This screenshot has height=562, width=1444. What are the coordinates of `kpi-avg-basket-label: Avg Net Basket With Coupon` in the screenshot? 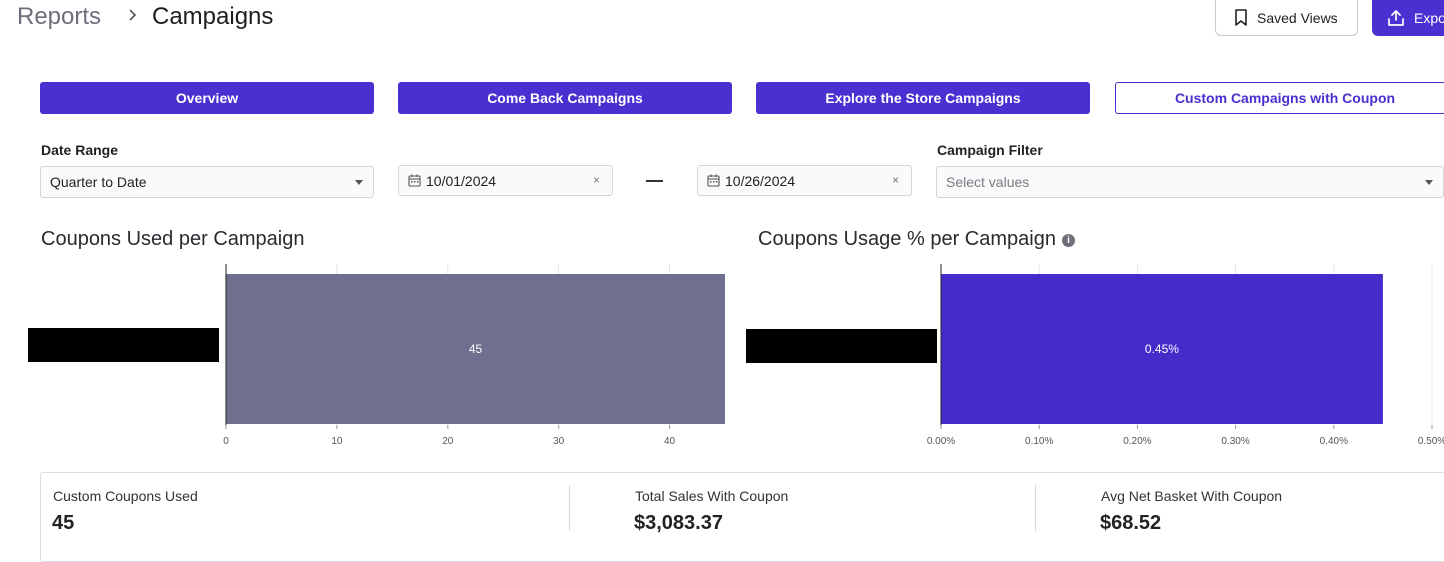 It's located at (1192, 496).